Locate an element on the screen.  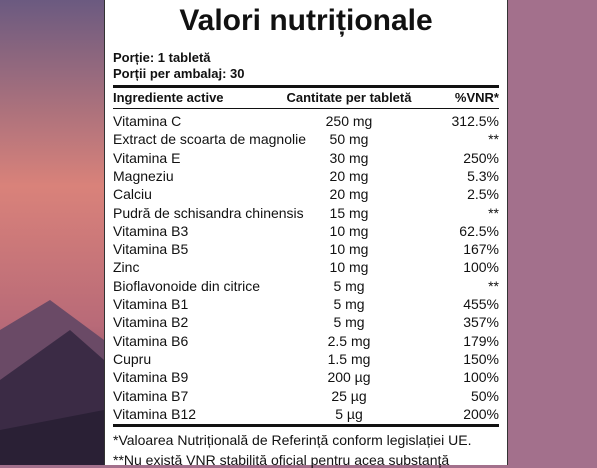
ingredient: Bioflavonoide din citrice is located at coordinates (187, 285).